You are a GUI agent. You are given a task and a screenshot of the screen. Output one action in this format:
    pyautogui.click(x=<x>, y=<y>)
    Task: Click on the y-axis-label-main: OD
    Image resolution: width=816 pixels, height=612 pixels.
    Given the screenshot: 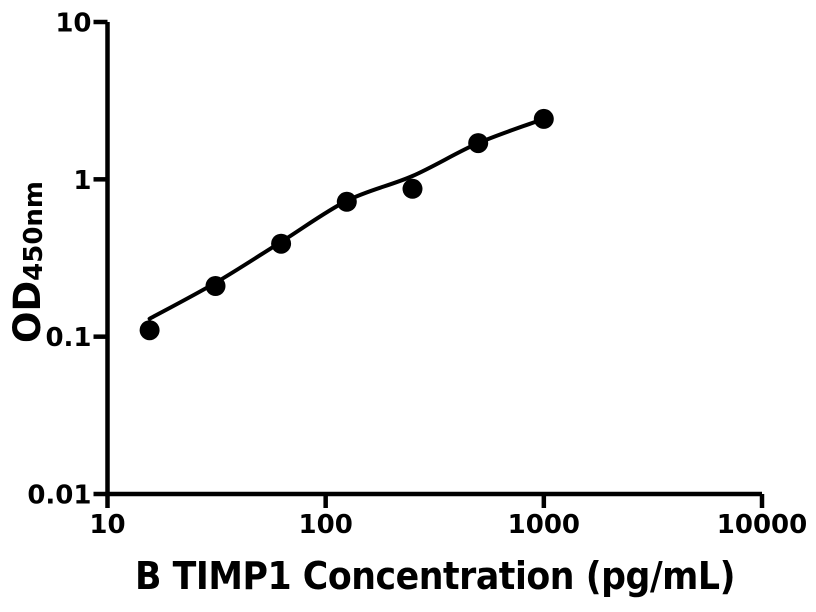 What is the action you would take?
    pyautogui.click(x=27, y=312)
    